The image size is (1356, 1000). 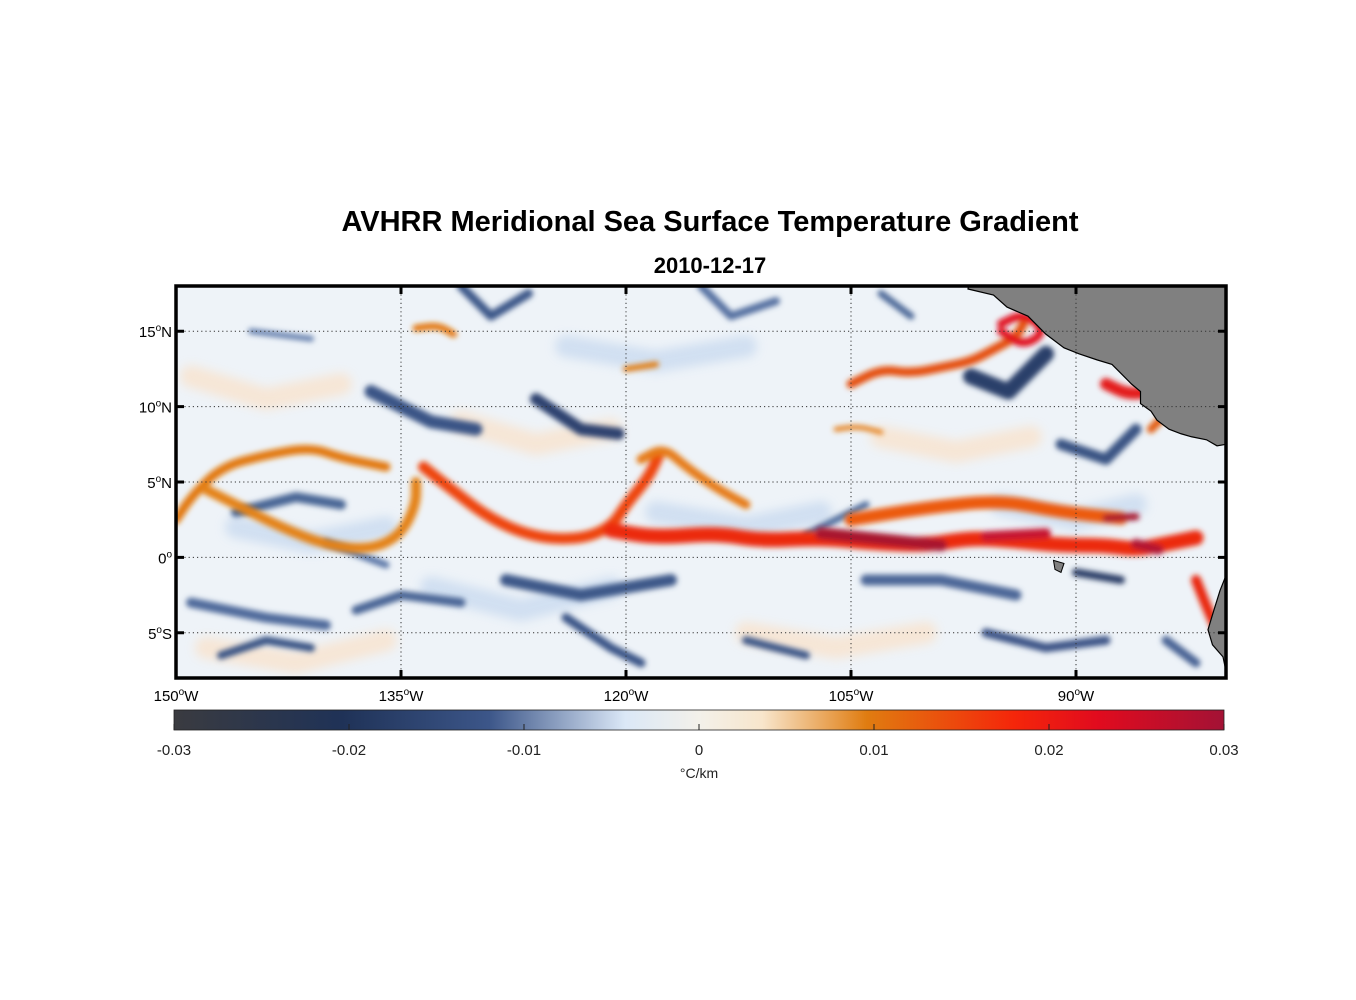 What do you see at coordinates (627, 696) in the screenshot?
I see `lon-tick-label: 120oW` at bounding box center [627, 696].